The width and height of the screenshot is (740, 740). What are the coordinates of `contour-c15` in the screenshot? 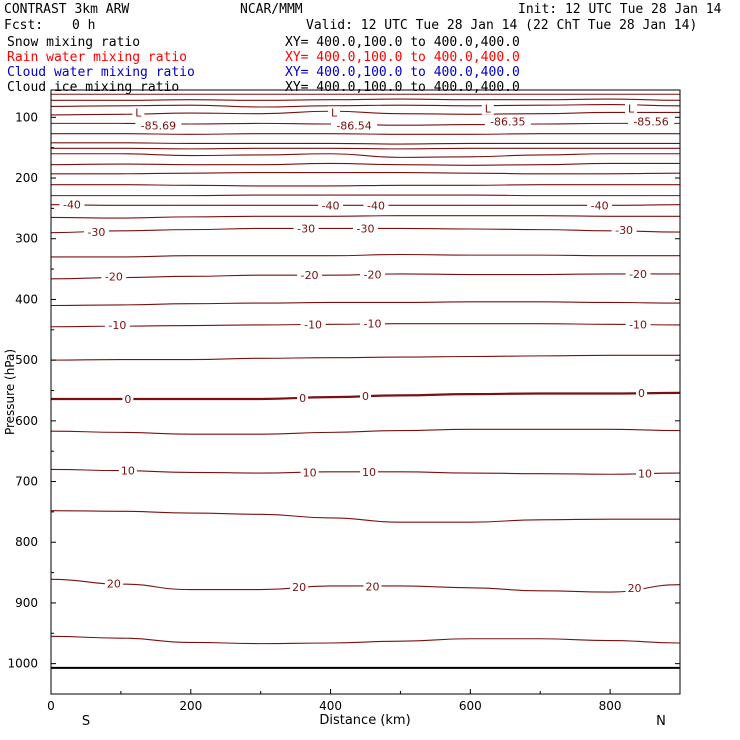 It's located at (365, 516).